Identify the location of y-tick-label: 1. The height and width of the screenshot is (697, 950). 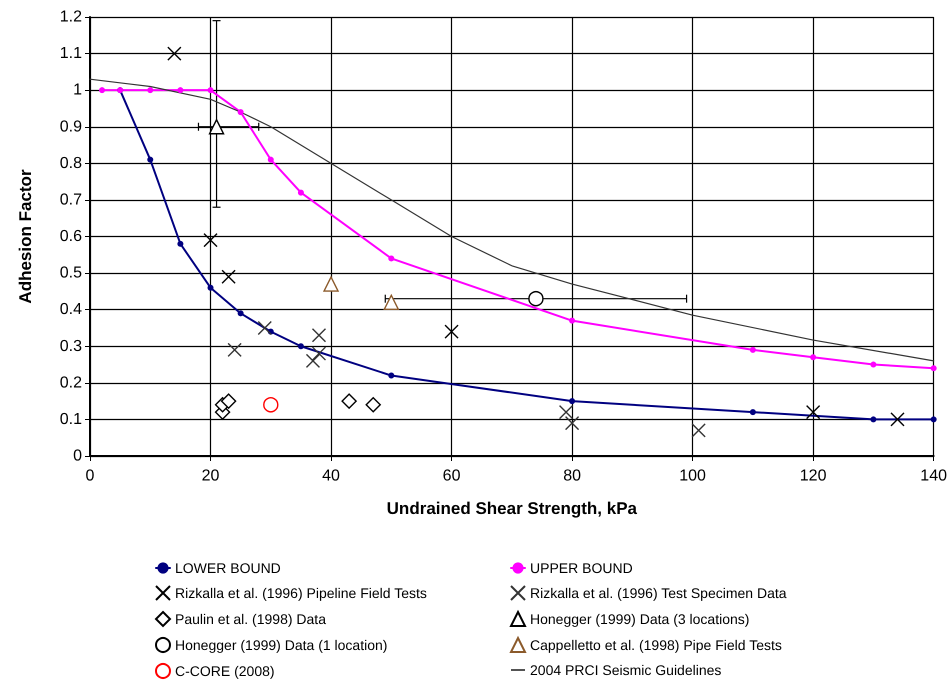
(77, 90).